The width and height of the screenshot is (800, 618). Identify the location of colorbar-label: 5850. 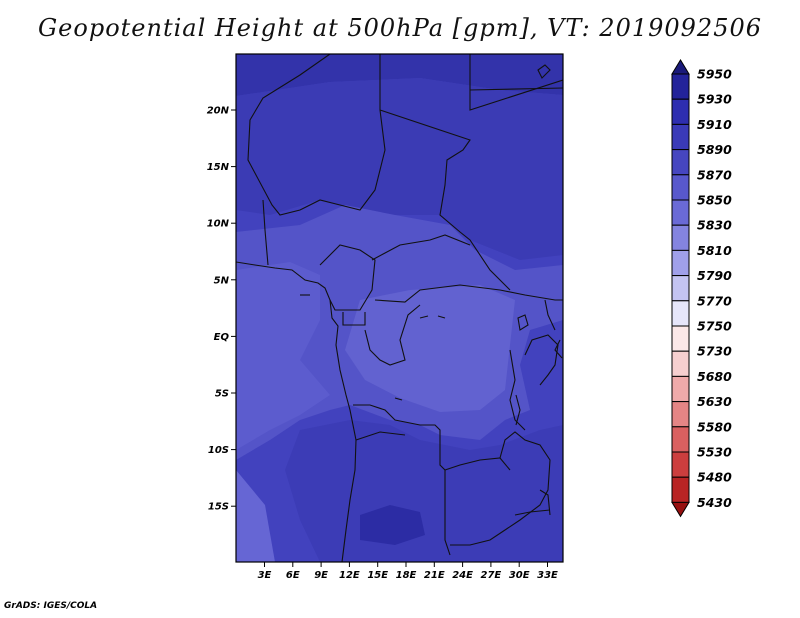
(714, 200).